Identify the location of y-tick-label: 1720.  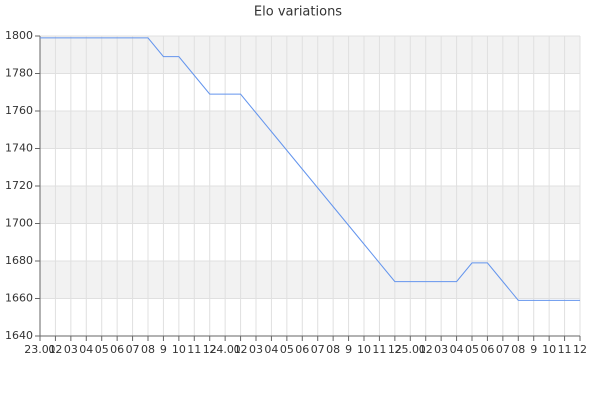
(19, 185).